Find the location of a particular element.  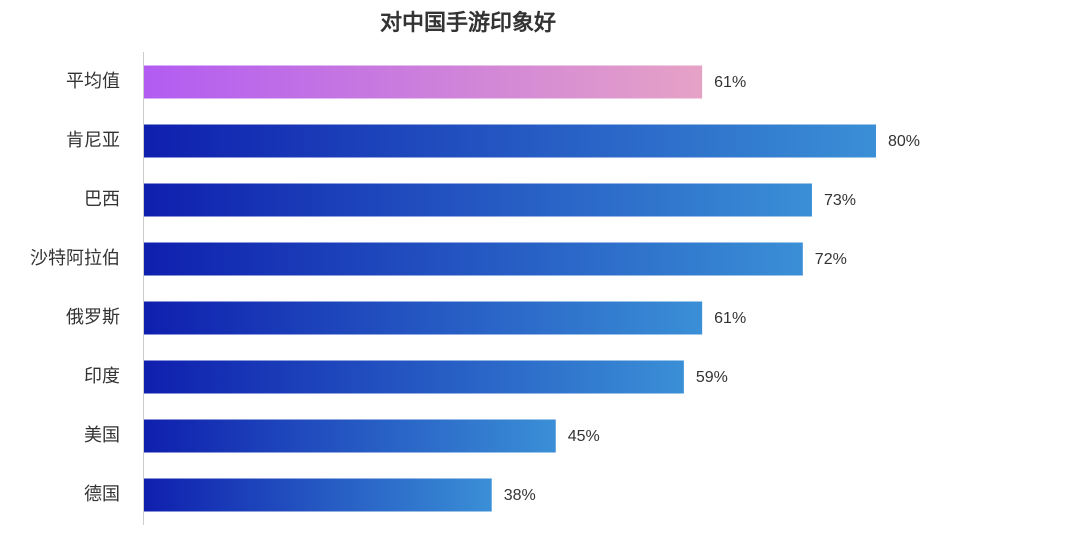

value-label: 72% is located at coordinates (831, 259).